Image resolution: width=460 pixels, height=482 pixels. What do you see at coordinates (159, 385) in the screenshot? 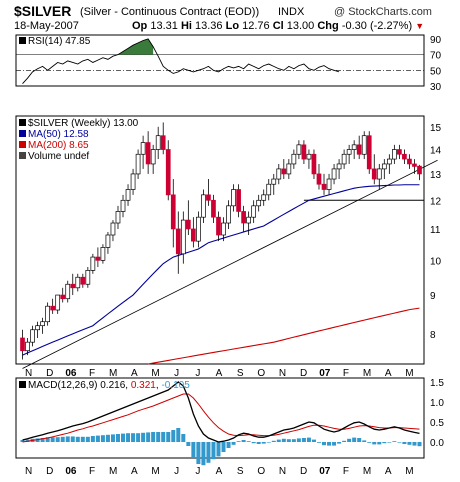
I see `macd-legend-sep: ,` at bounding box center [159, 385].